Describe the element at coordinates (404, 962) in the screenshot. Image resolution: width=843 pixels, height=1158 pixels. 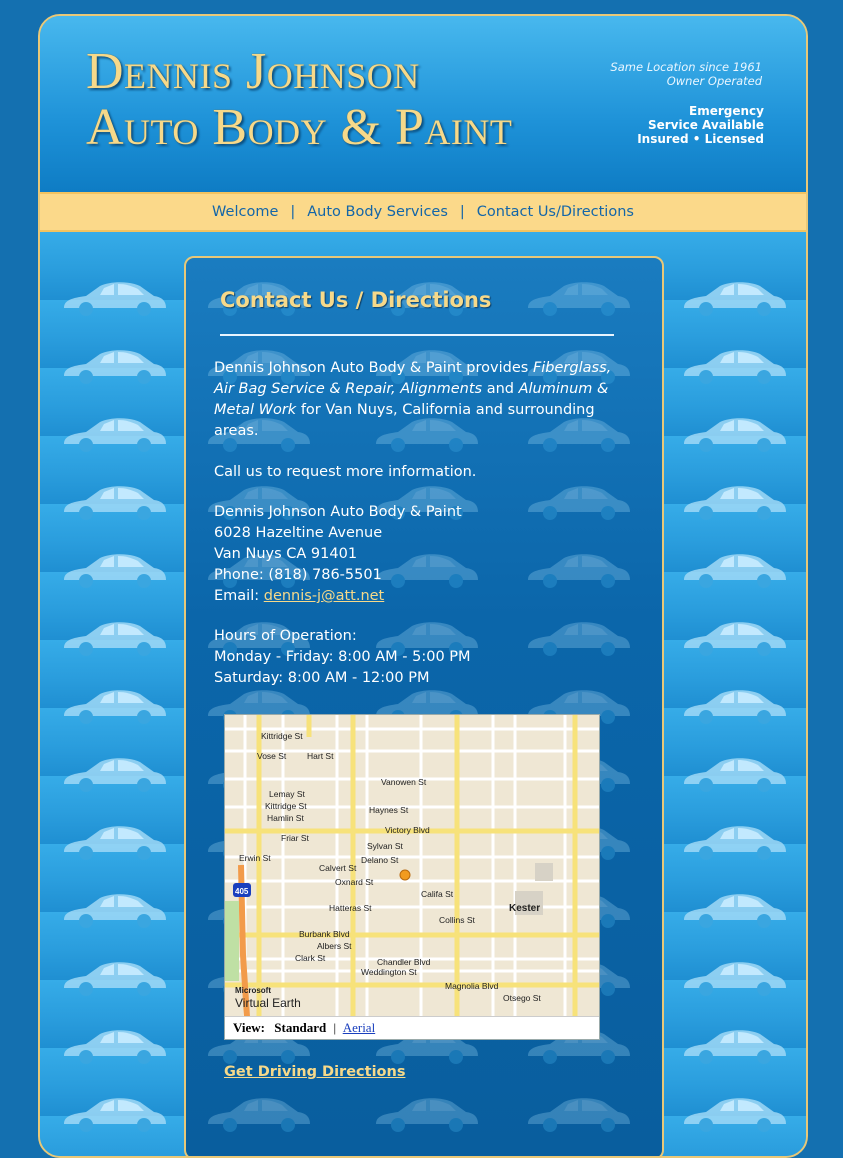
I see `map-label: Chandler Blvd` at that location.